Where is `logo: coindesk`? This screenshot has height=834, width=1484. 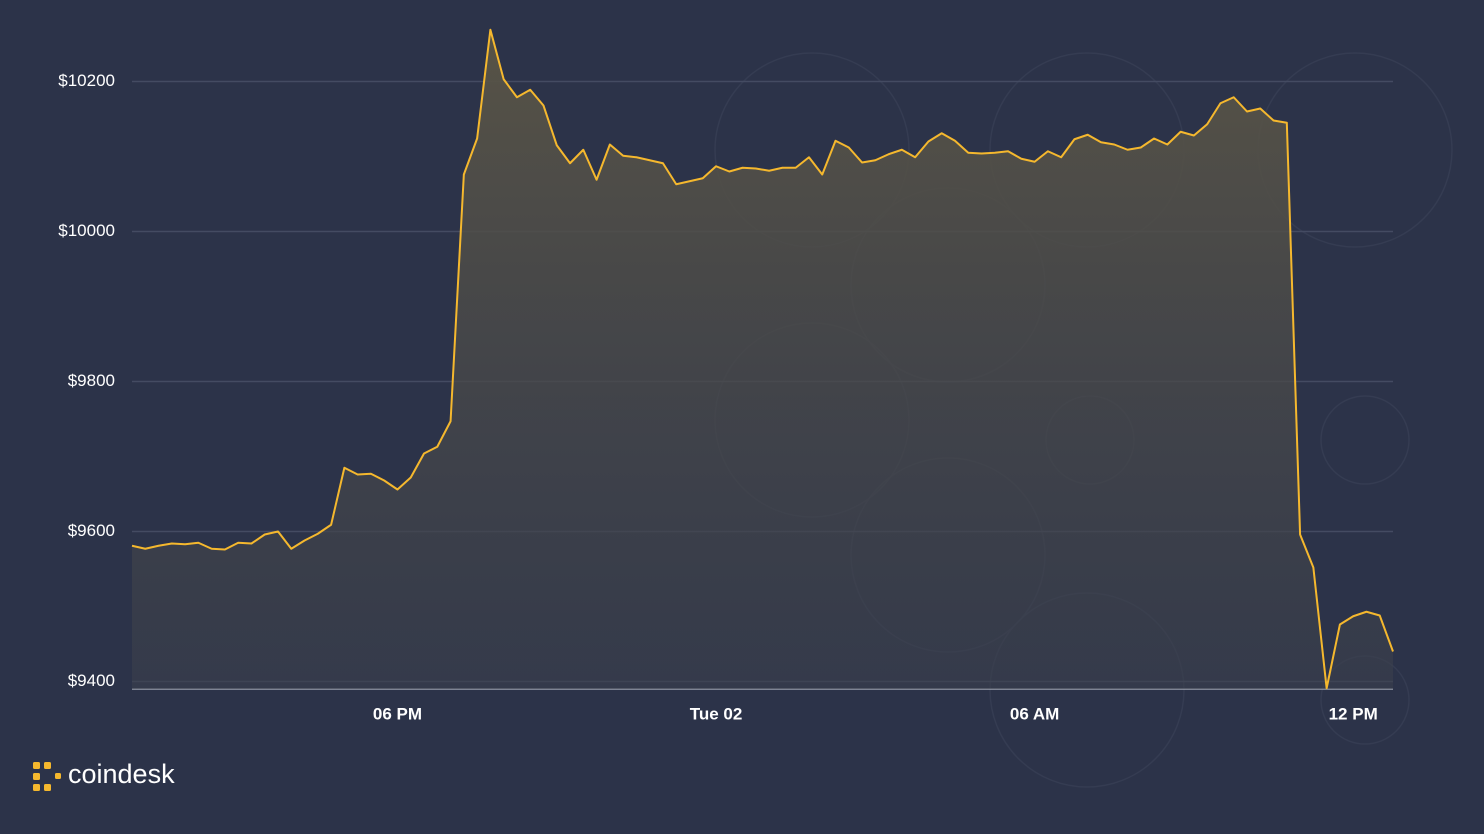
logo: coindesk is located at coordinates (104, 775).